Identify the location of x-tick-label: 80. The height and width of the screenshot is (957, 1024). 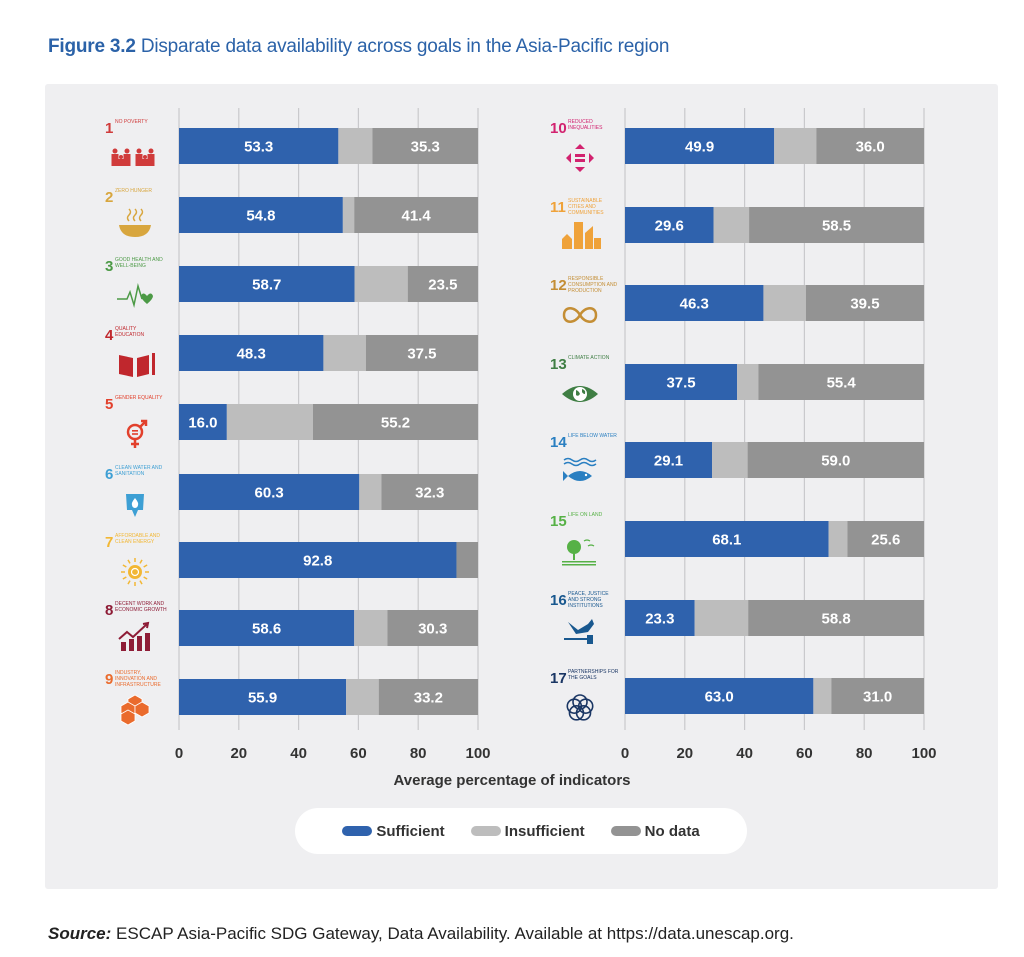
(418, 753).